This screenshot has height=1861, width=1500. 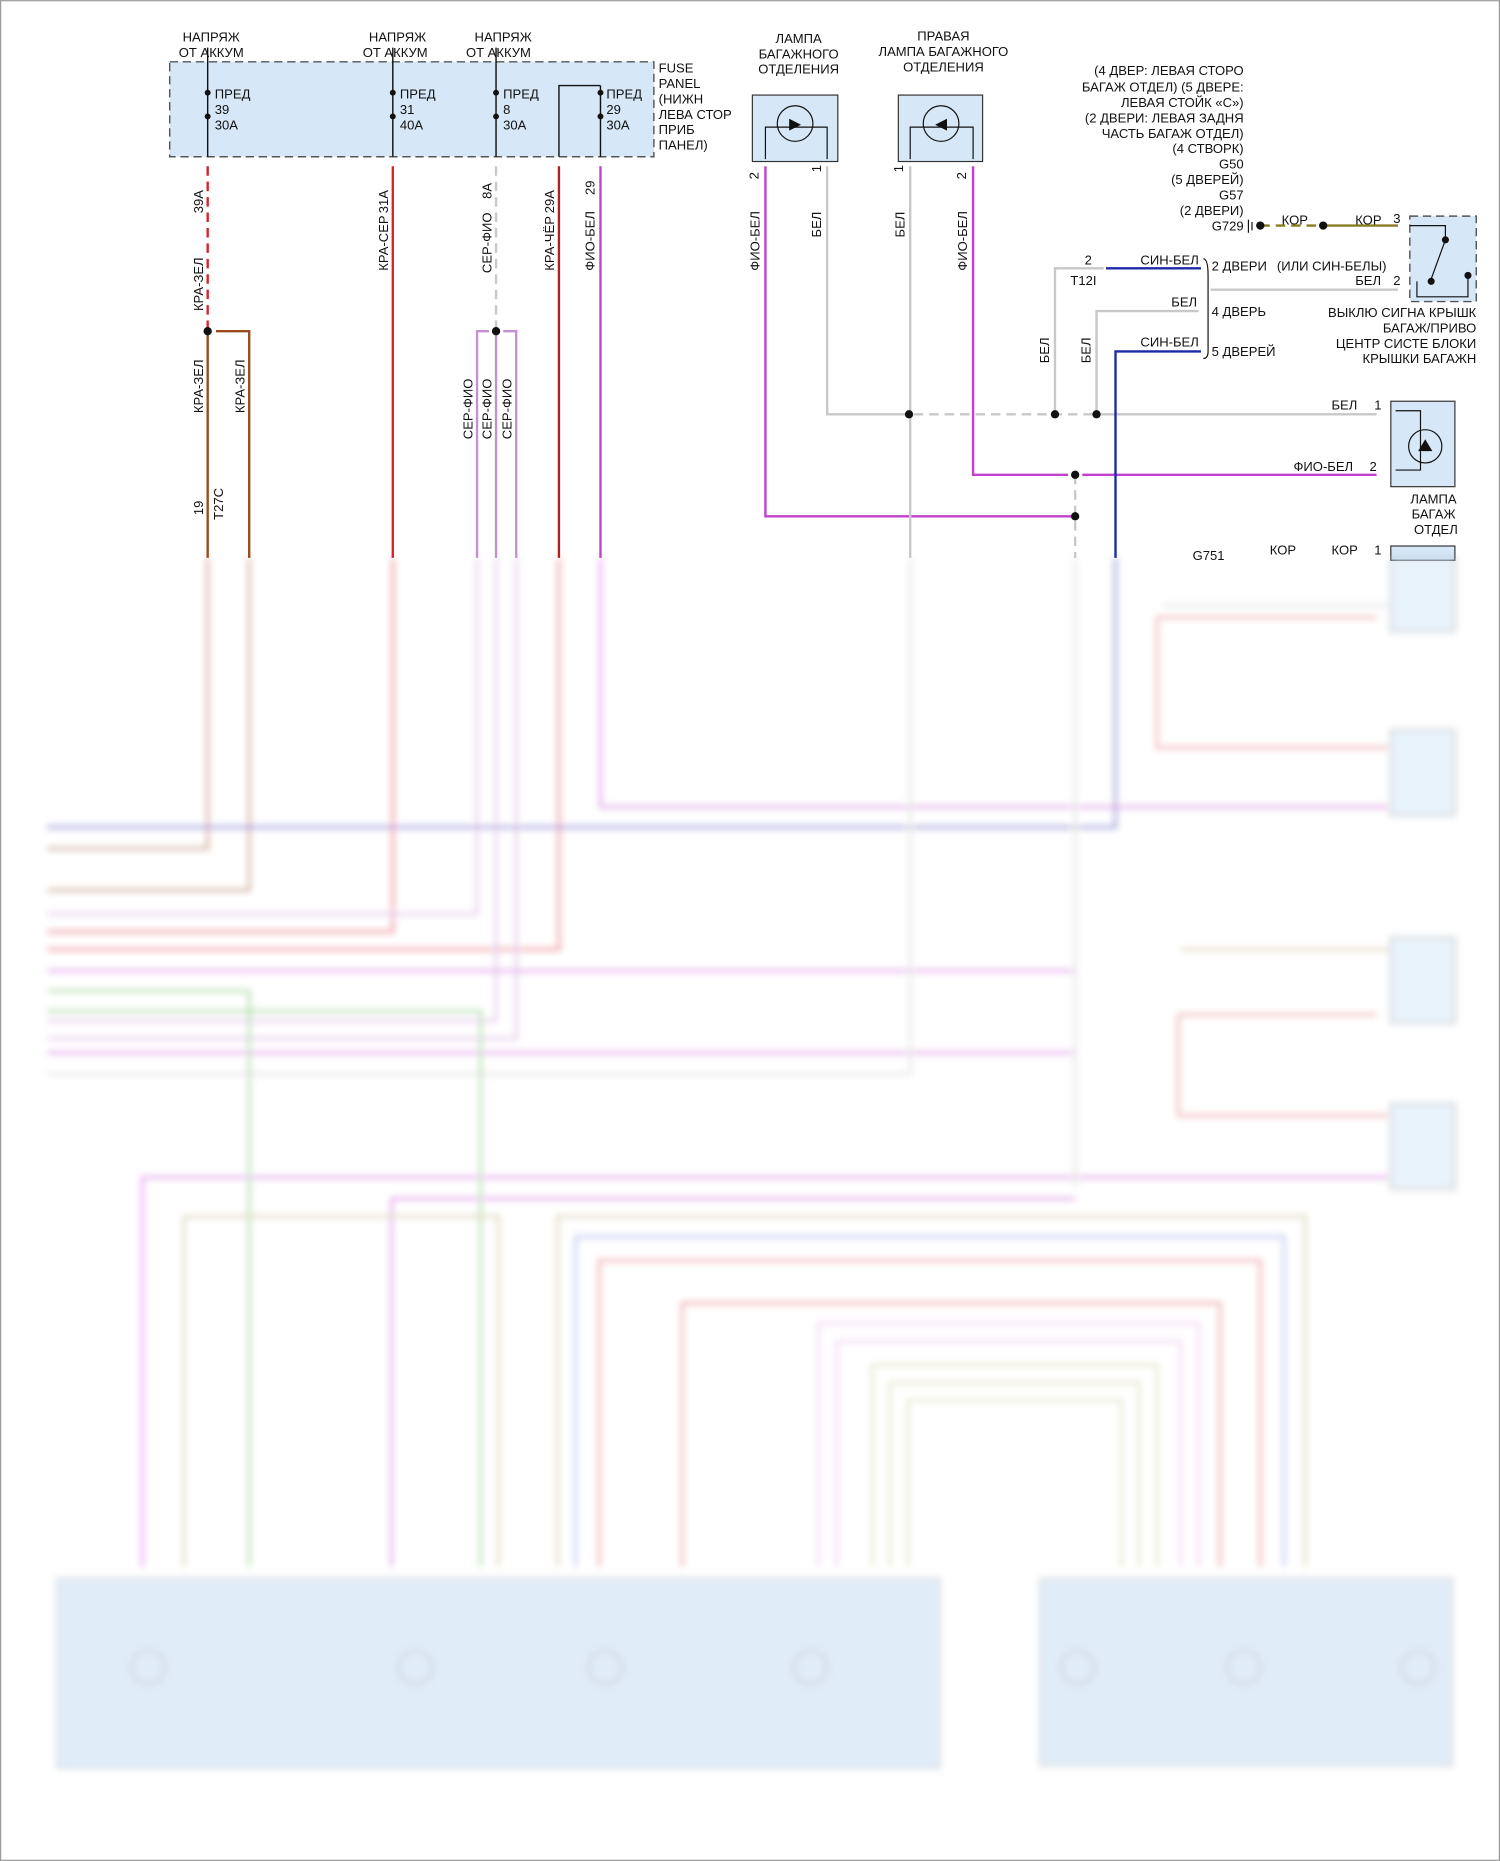 I want to click on svg-text: БАГАЖ ОТДЕЛ) (5 ДВЕРЕ:, so click(x=1163, y=86).